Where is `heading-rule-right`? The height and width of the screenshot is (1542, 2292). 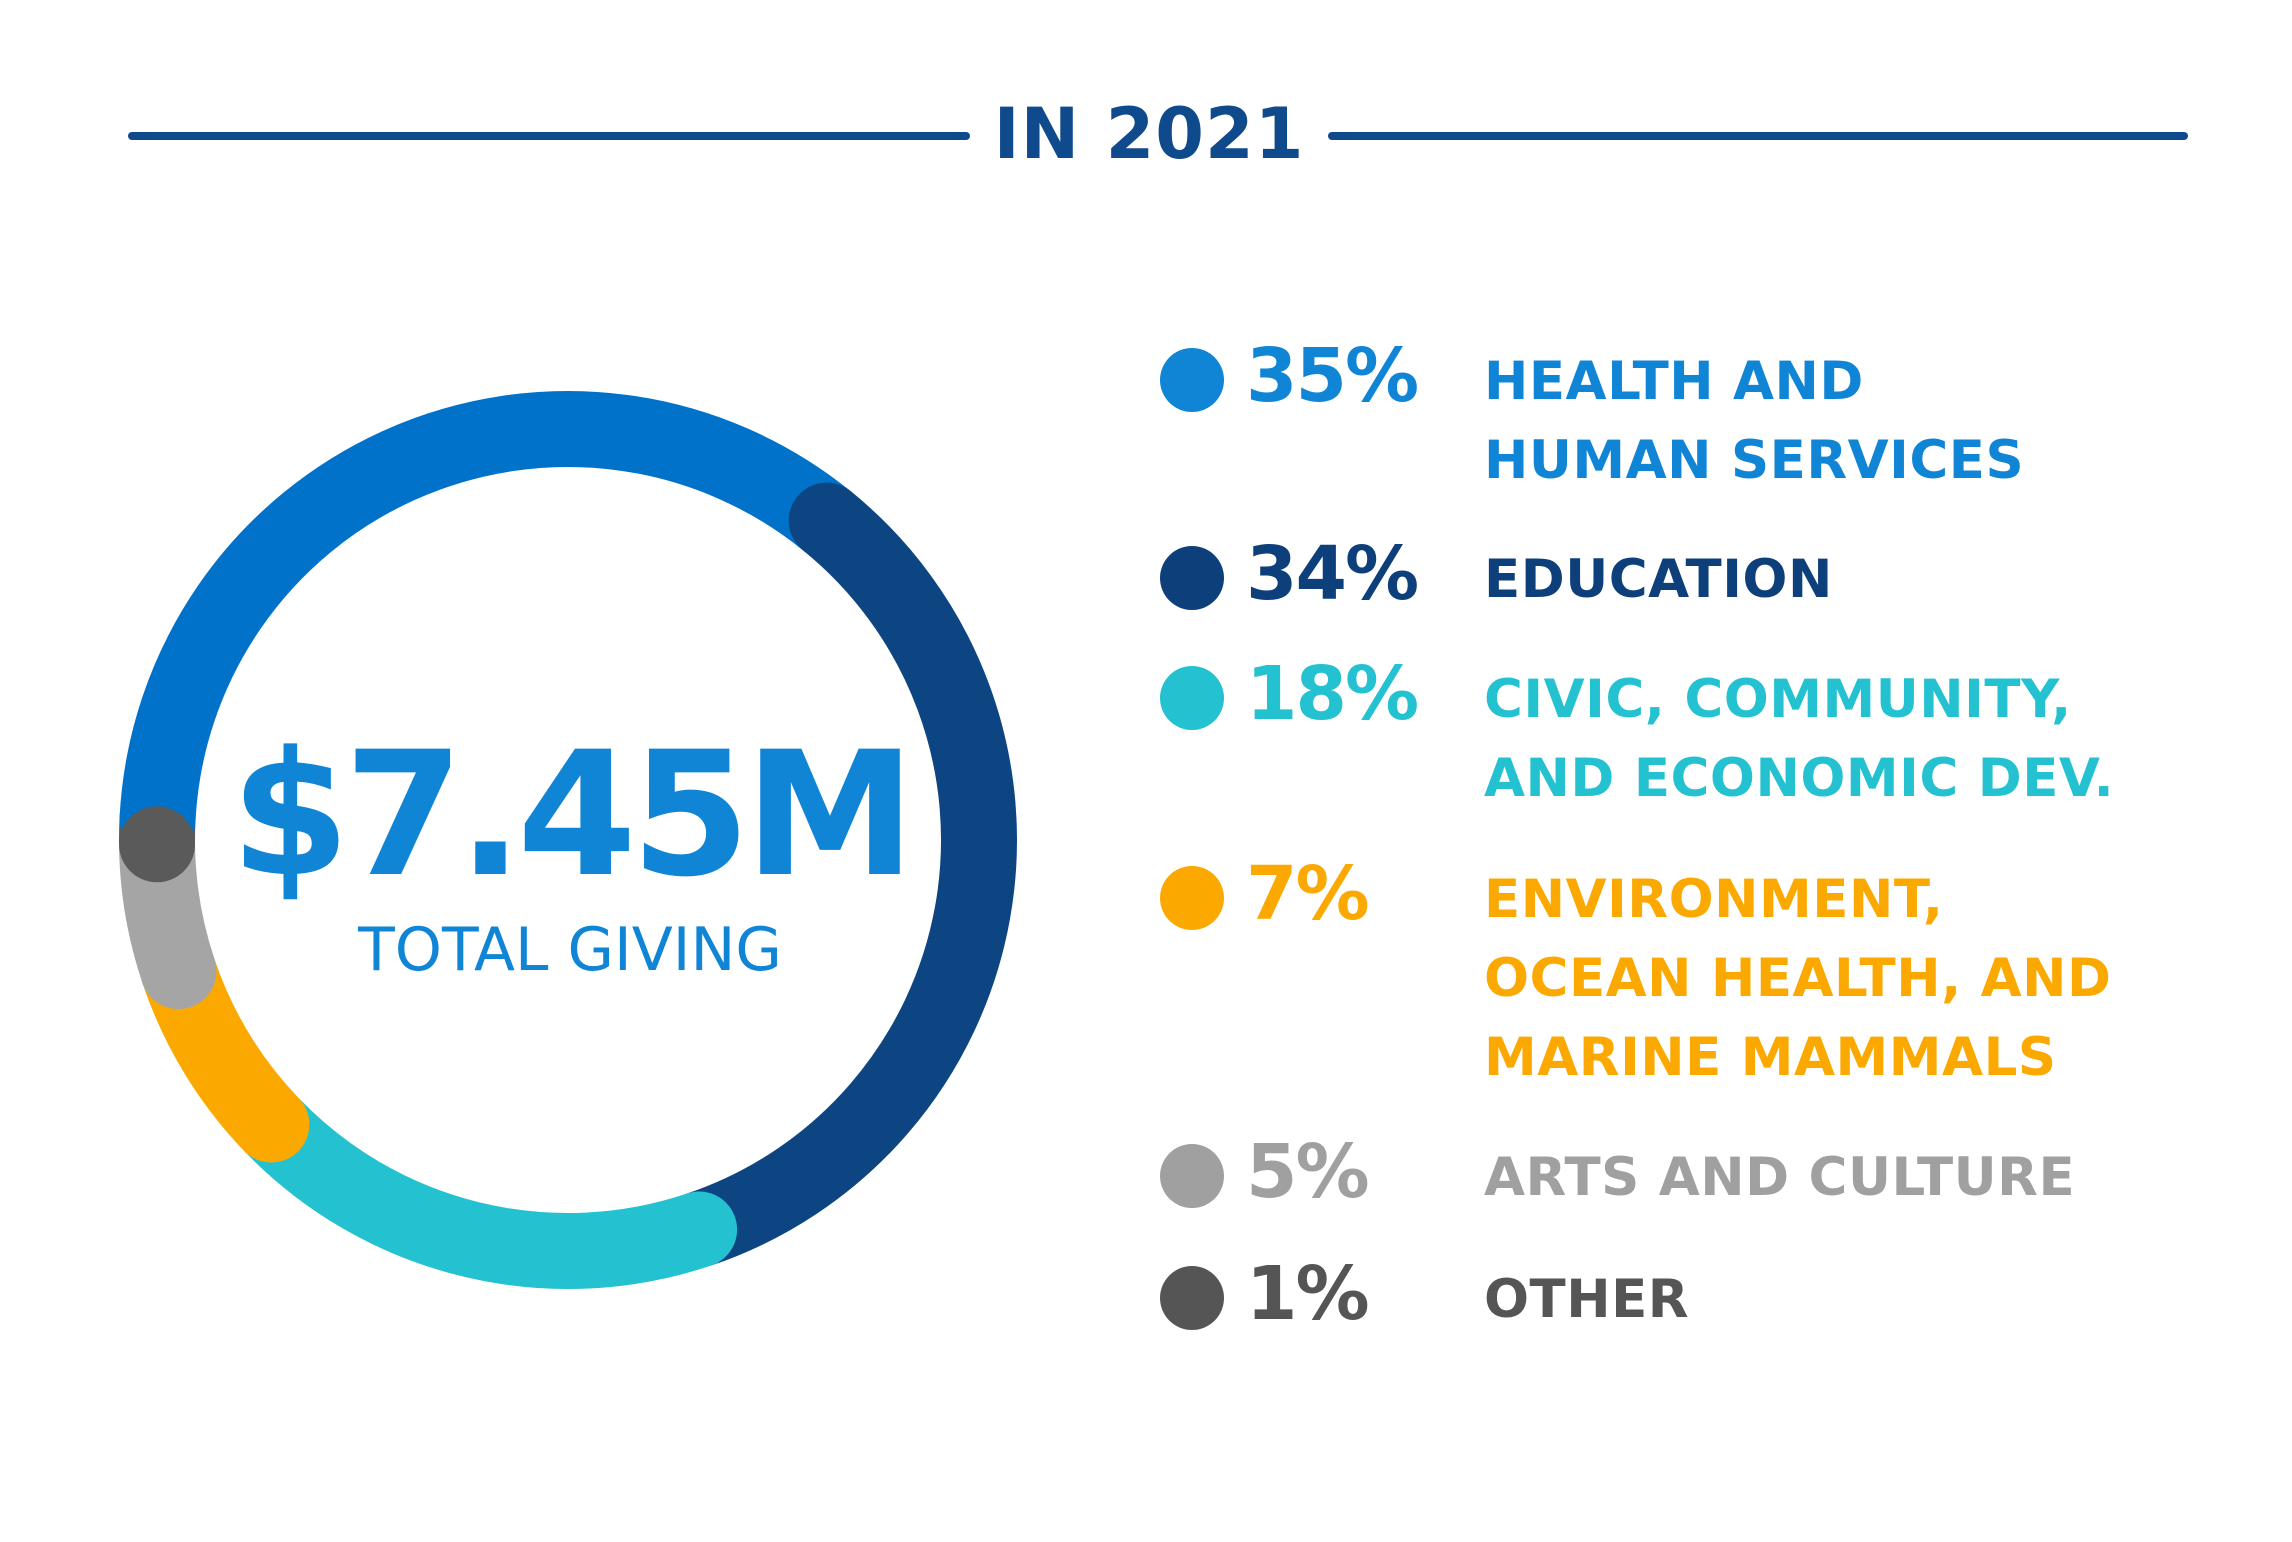
heading-rule-right is located at coordinates (1758, 136).